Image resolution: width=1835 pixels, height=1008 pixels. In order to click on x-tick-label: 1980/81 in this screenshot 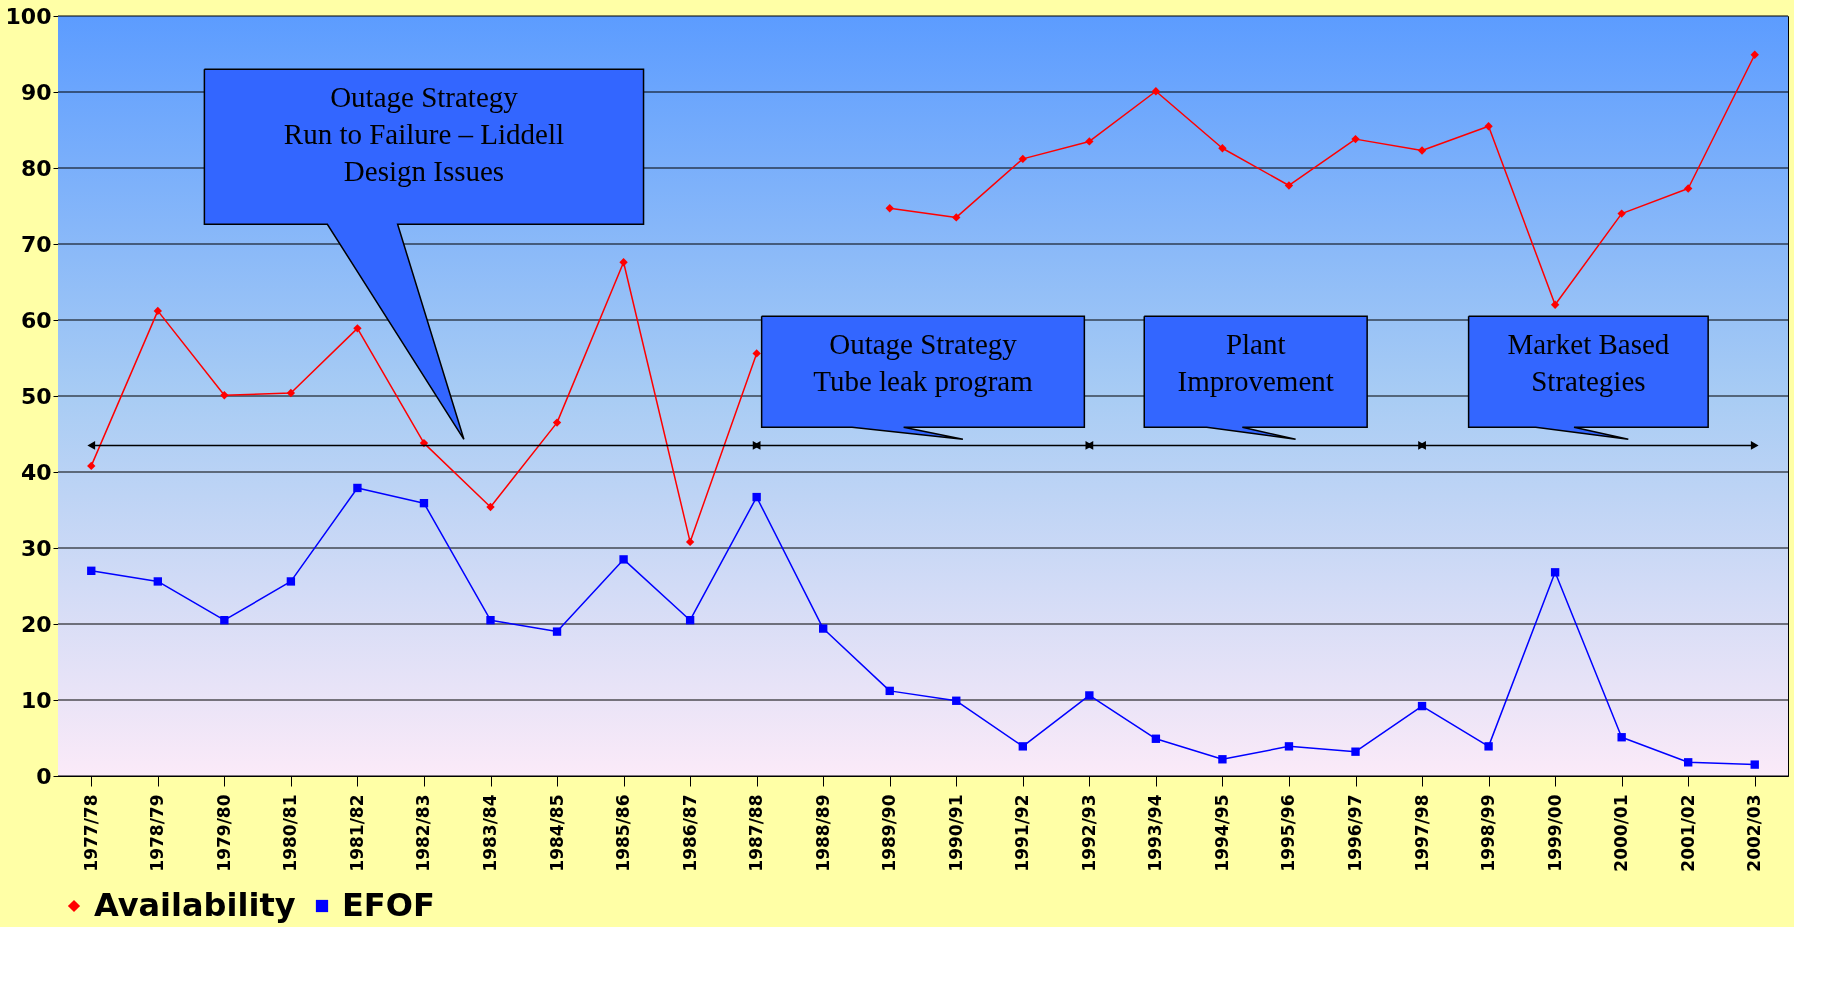, I will do `click(290, 833)`.